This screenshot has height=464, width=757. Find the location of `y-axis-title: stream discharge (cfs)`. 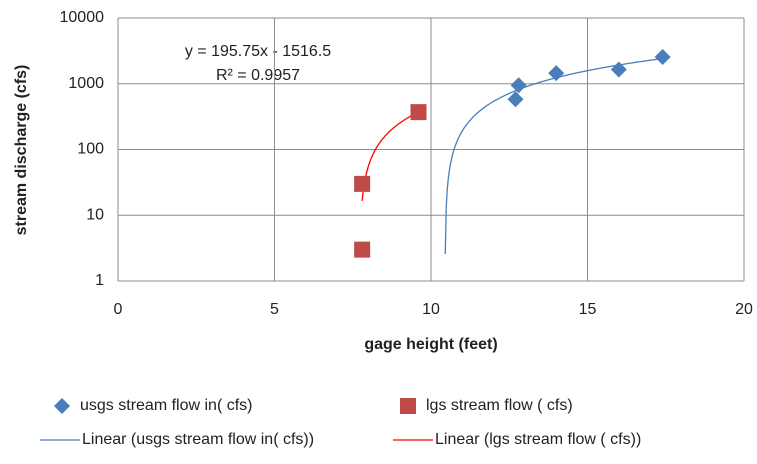

y-axis-title: stream discharge (cfs) is located at coordinates (21, 150).